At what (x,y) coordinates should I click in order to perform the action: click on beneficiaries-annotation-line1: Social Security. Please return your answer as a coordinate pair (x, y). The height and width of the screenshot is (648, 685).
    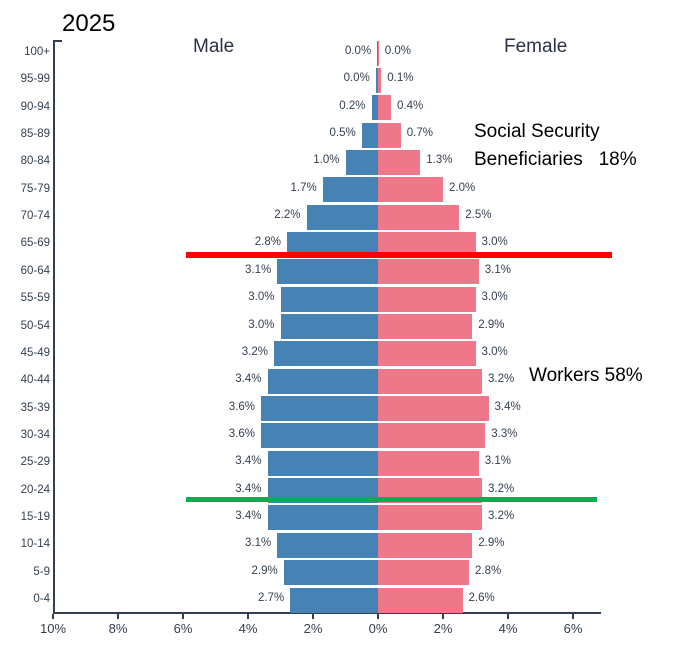
    Looking at the image, I should click on (537, 131).